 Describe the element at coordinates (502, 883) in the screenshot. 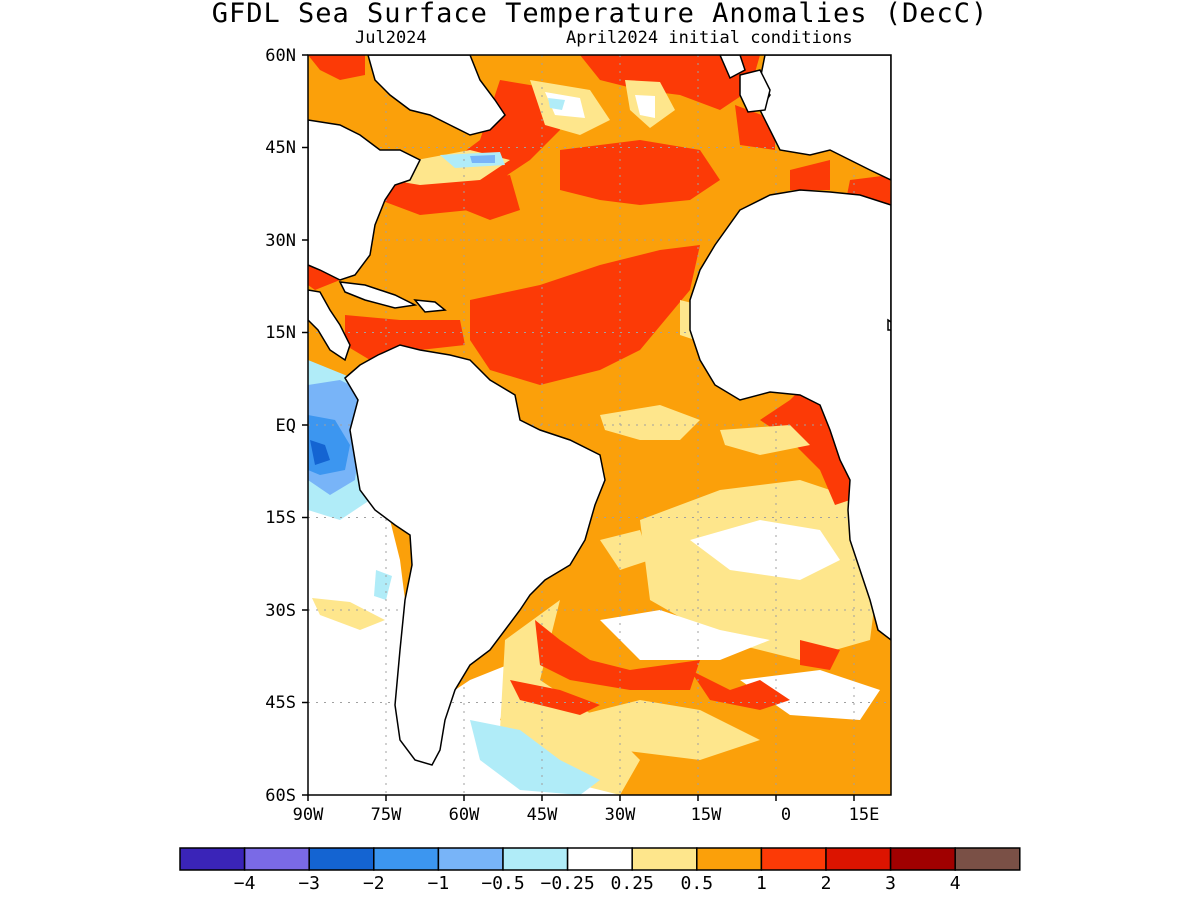

I see `colorbar-label: −0.5` at that location.